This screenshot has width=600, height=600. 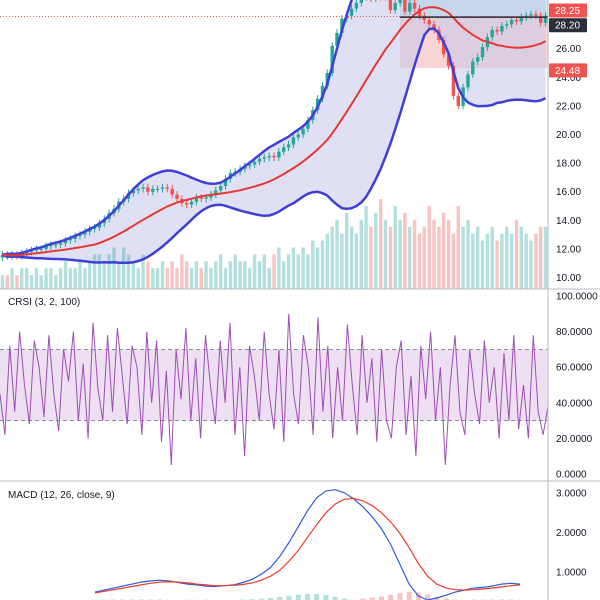 I want to click on price-axis-tick: 24.00, so click(x=568, y=78).